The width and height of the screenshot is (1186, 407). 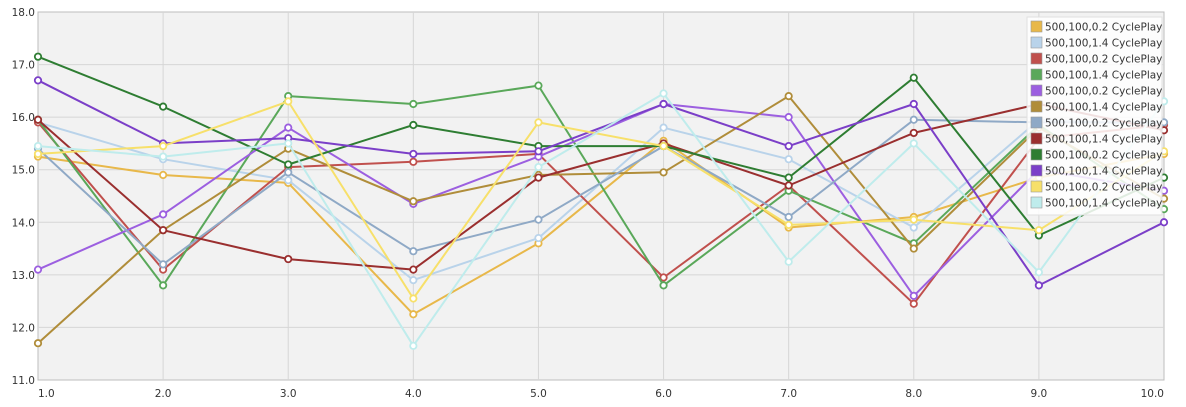 I want to click on legend-box, so click(x=1094, y=116).